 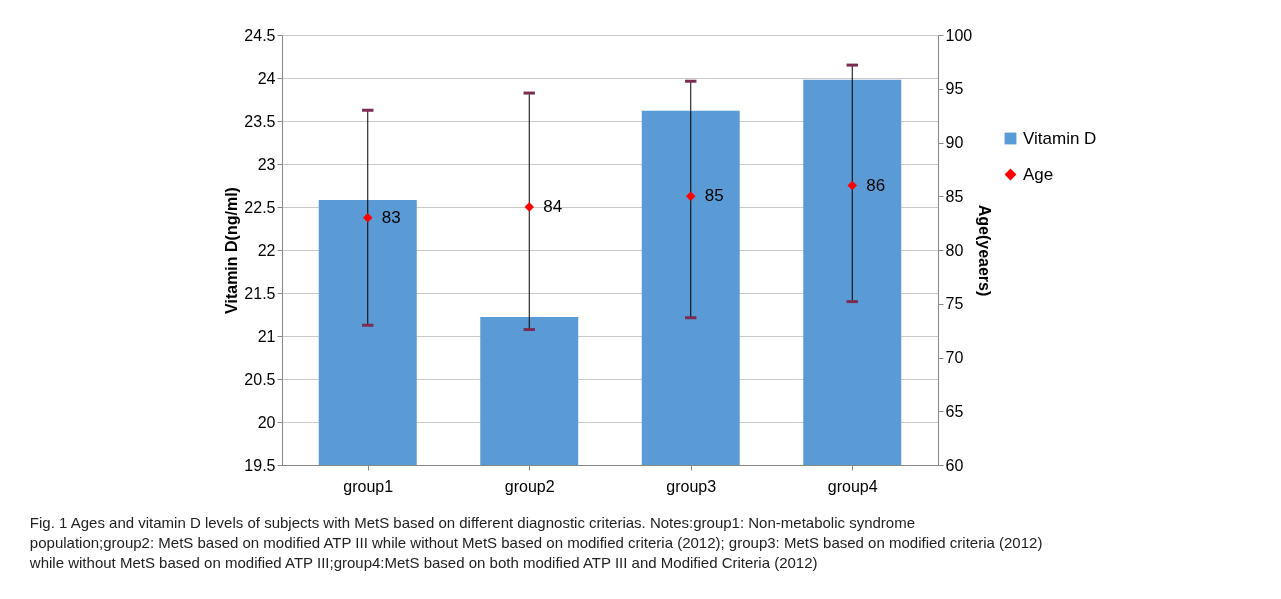 I want to click on y-tick-label: 23, so click(x=266, y=164).